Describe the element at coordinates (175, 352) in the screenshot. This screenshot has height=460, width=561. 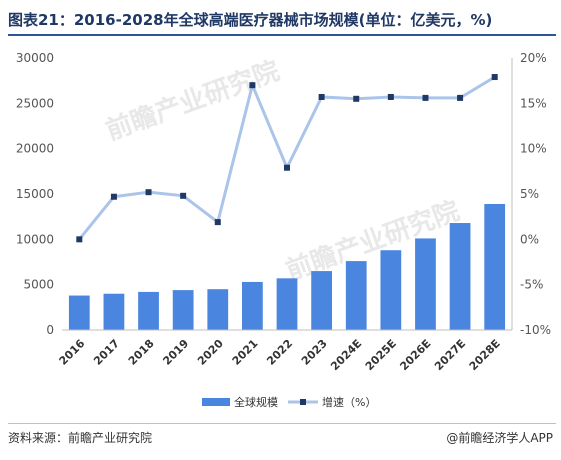
I see `x-tick-label: 2019` at that location.